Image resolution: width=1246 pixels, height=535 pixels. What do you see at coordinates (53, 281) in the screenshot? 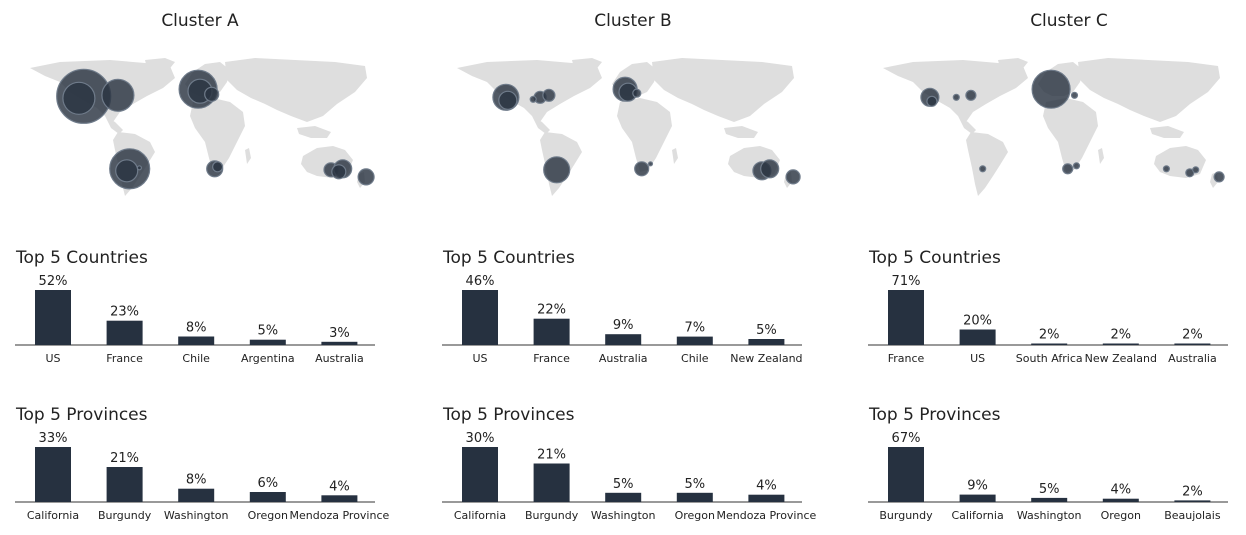
I see `data-label: 52%` at bounding box center [53, 281].